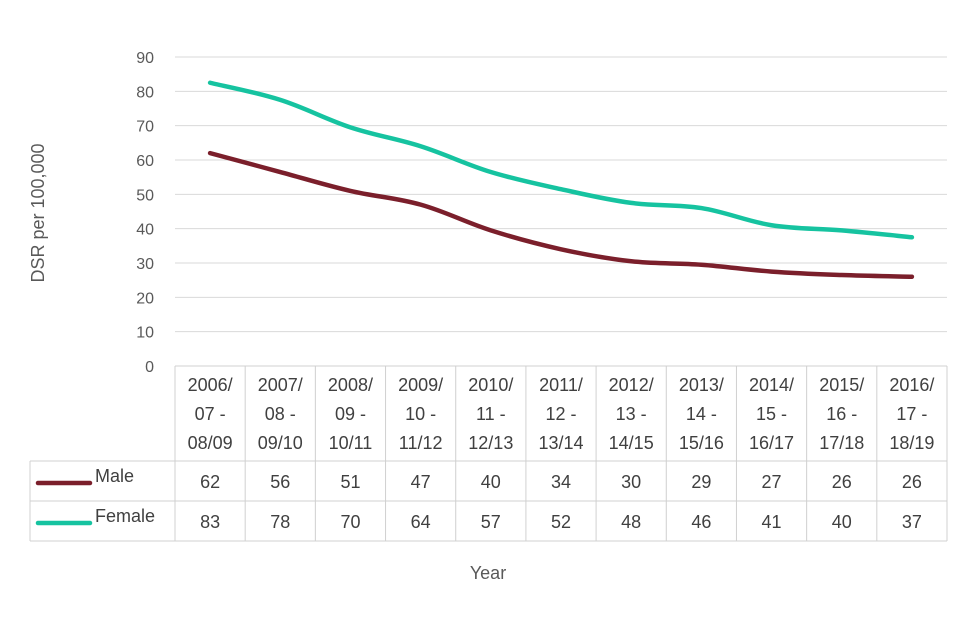  What do you see at coordinates (125, 516) in the screenshot?
I see `legend-label-female: Female` at bounding box center [125, 516].